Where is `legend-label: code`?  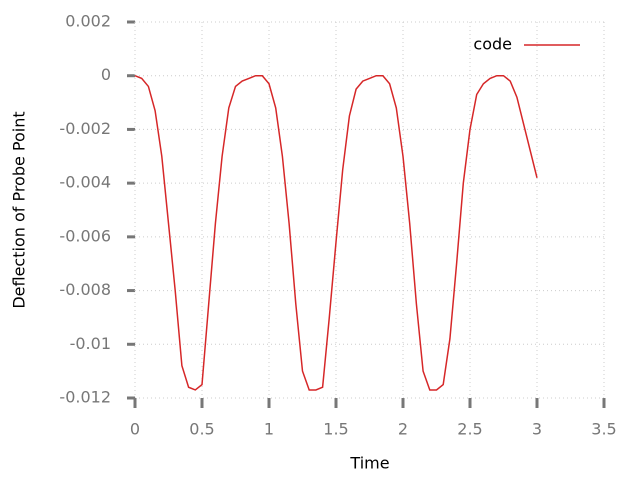
legend-label: code is located at coordinates (492, 44).